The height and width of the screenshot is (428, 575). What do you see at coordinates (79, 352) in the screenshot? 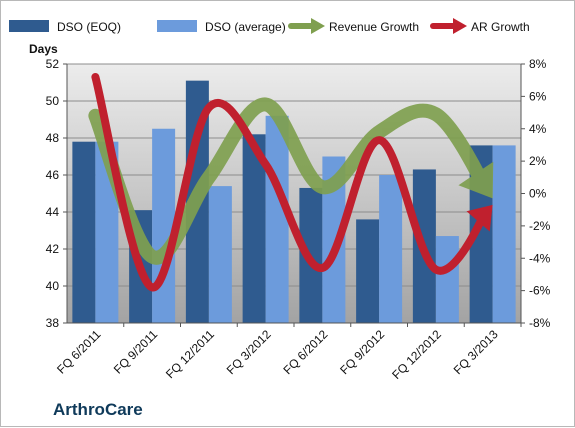
I see `x-tick-label-0: FQ 6/2011` at bounding box center [79, 352].